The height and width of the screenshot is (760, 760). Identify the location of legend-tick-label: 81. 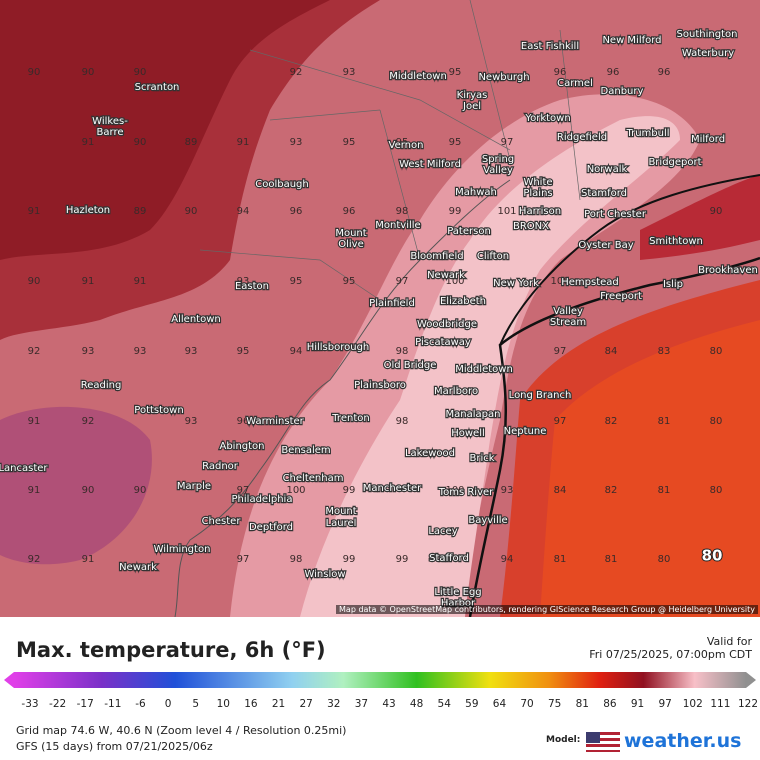
(582, 704).